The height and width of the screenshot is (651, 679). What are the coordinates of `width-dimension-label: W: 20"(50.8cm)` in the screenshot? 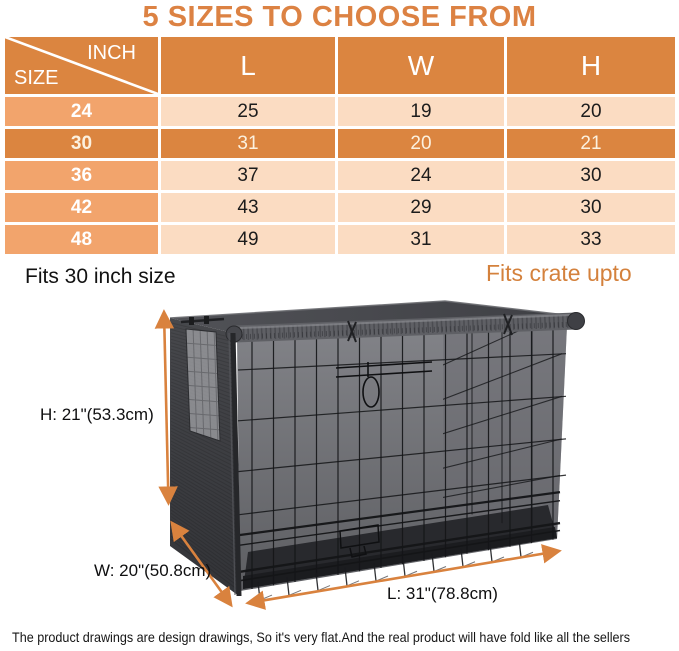 It's located at (153, 570).